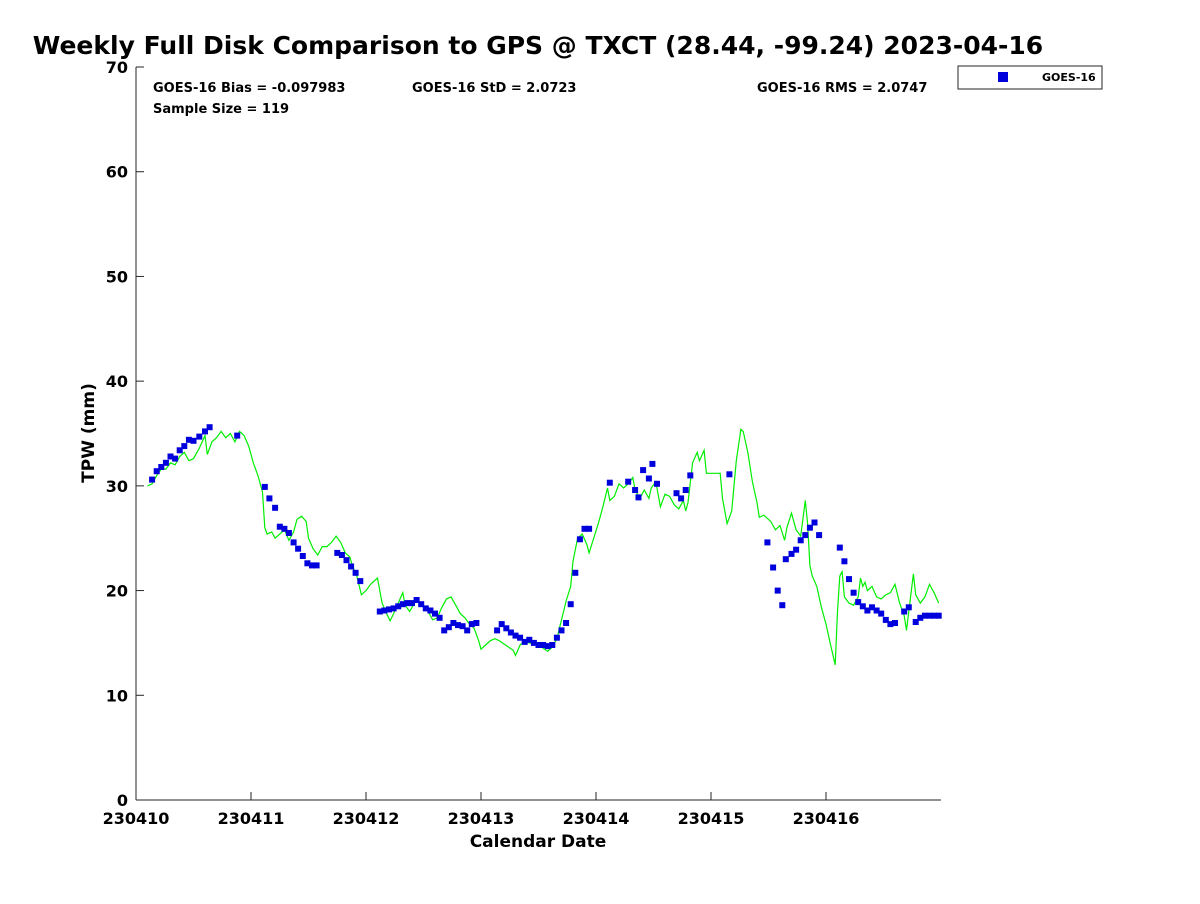 This screenshot has height=904, width=1200. What do you see at coordinates (117, 695) in the screenshot?
I see `y-tick-label: 10` at bounding box center [117, 695].